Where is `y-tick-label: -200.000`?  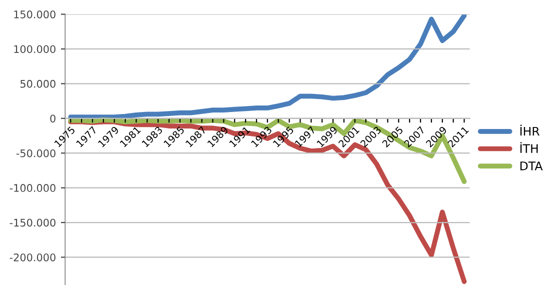 y-tick-label: -200.000 is located at coordinates (33, 257).